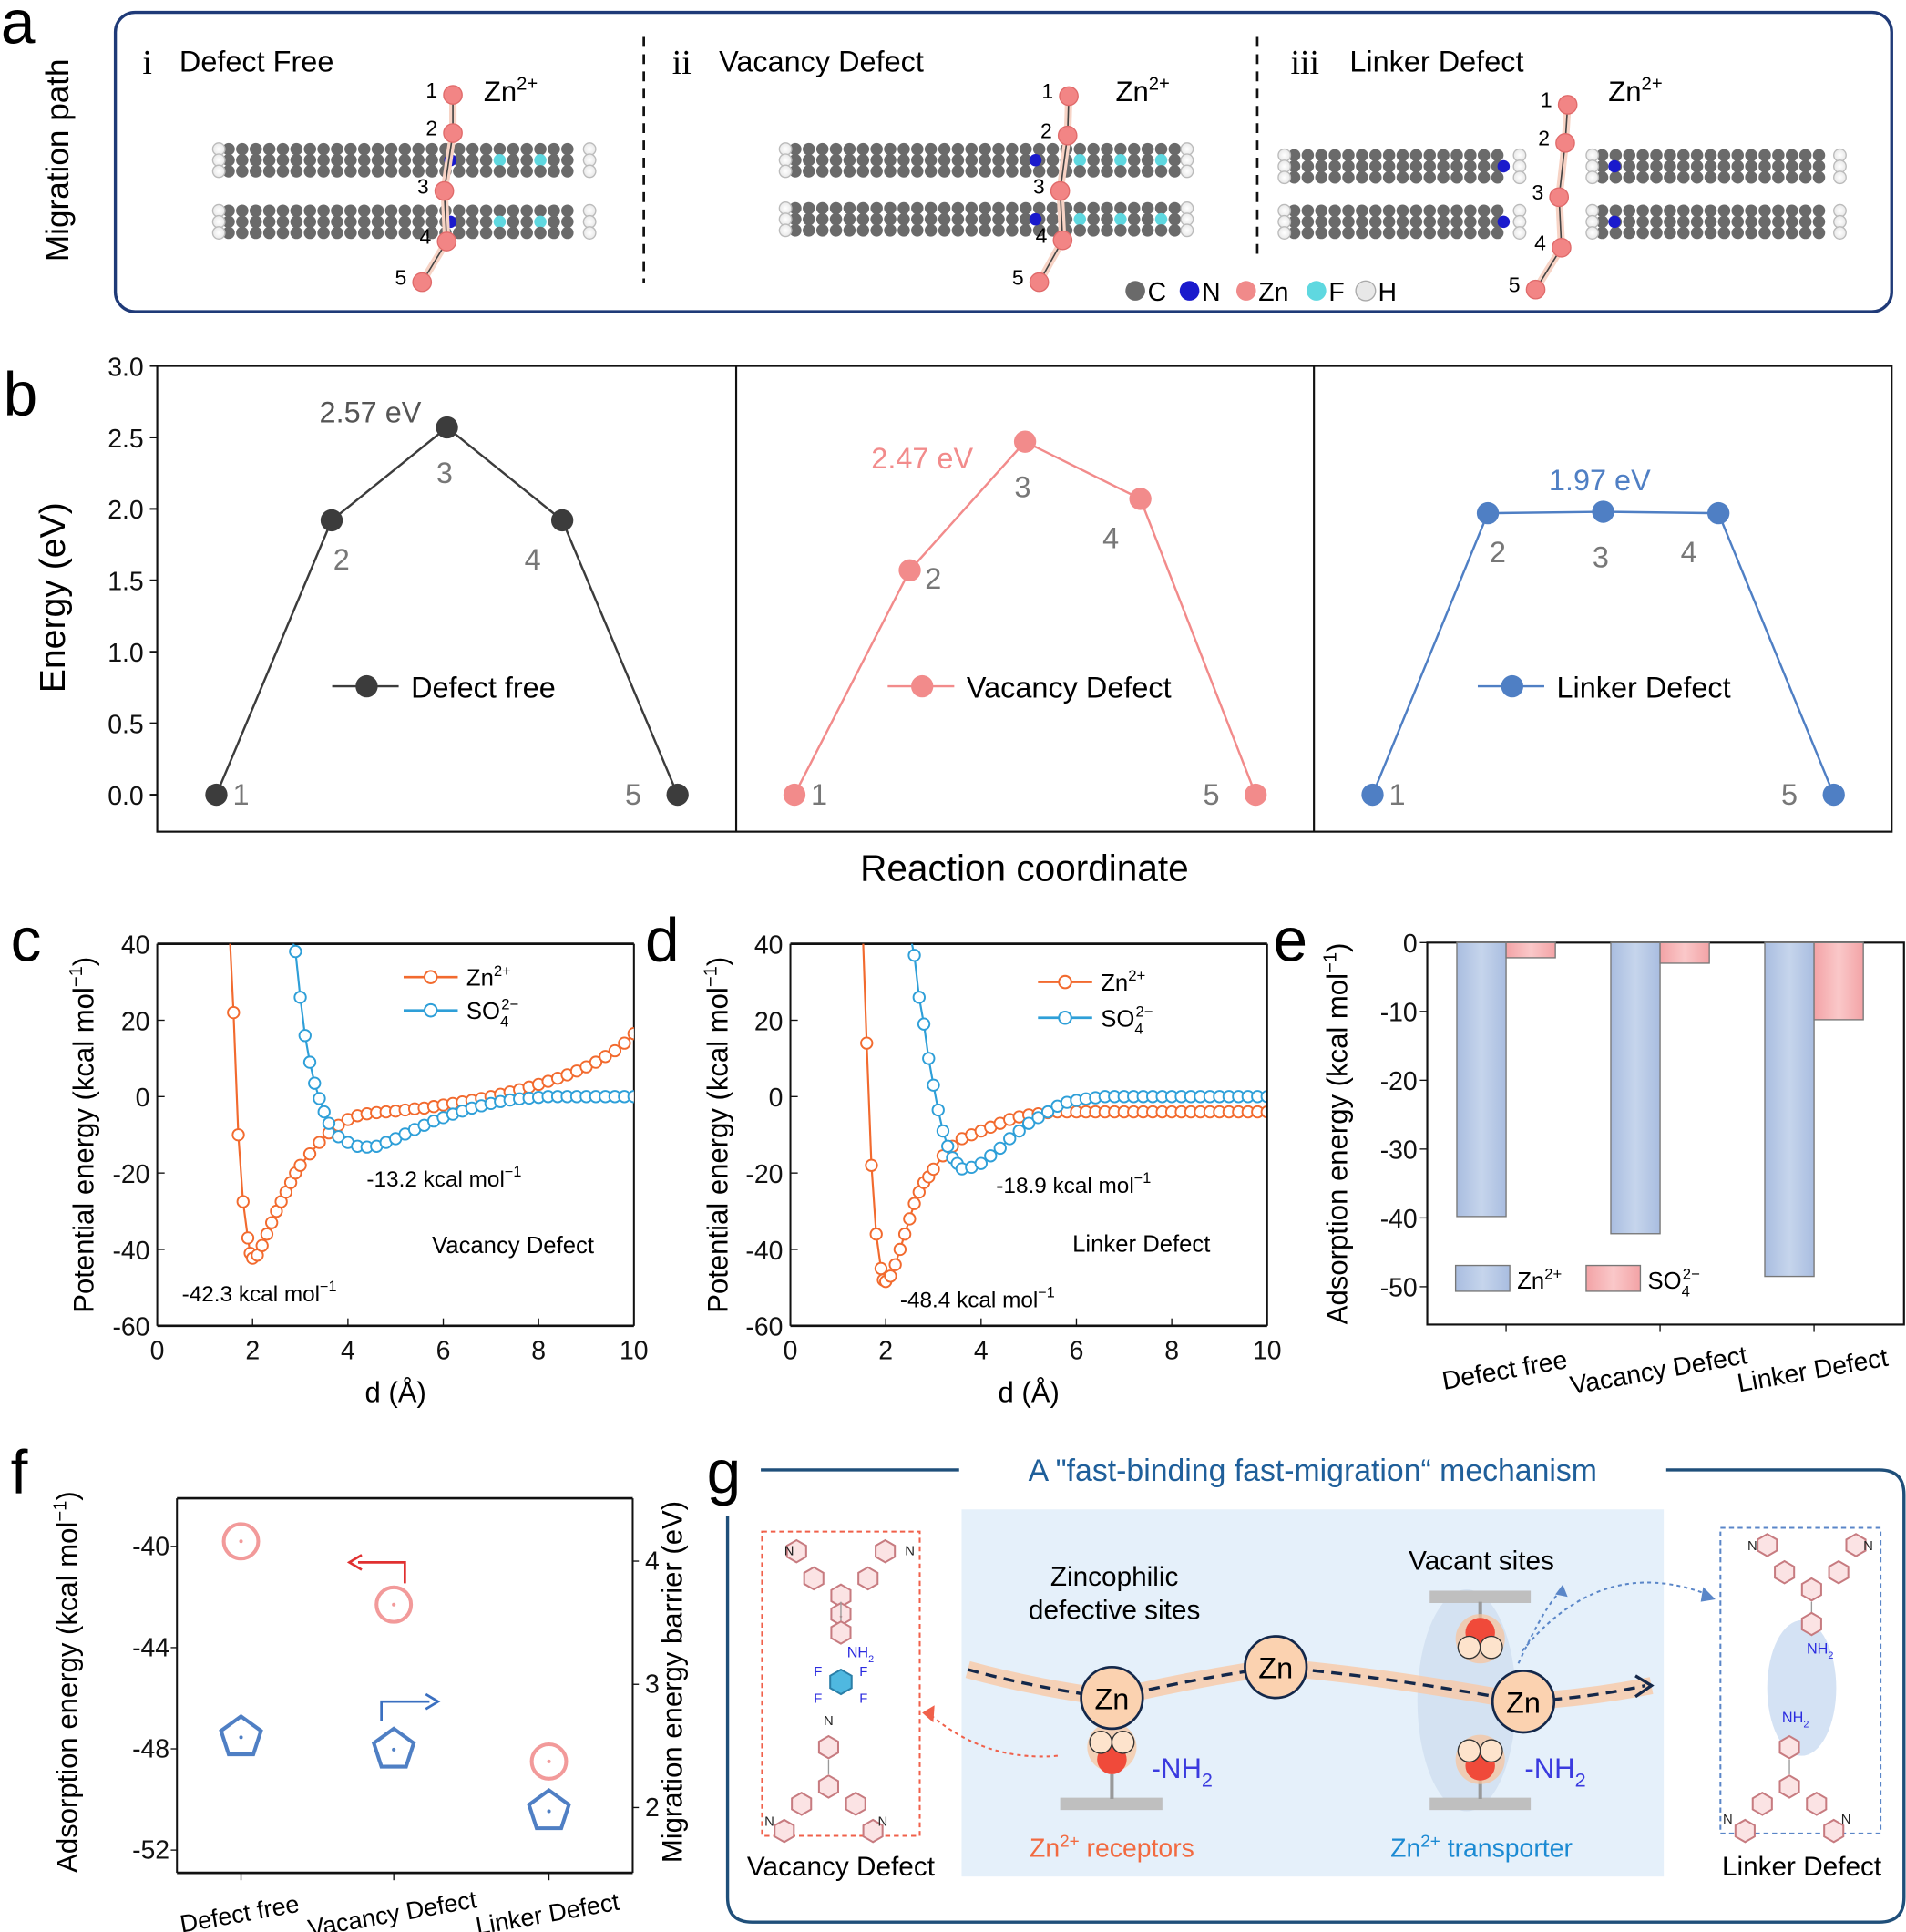 This screenshot has width=1906, height=1932. Describe the element at coordinates (860, 1654) in the screenshot. I see `nh2-label: NH2` at that location.